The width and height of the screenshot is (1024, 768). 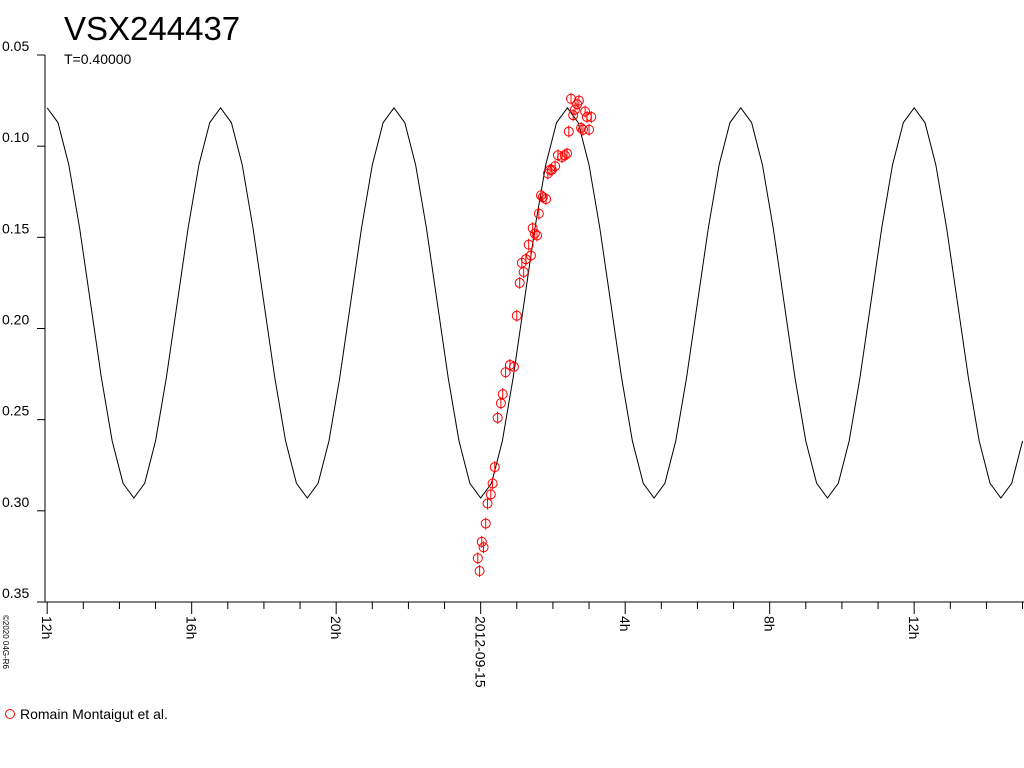 I want to click on x-tick-label: 2012-09-15, so click(x=481, y=652).